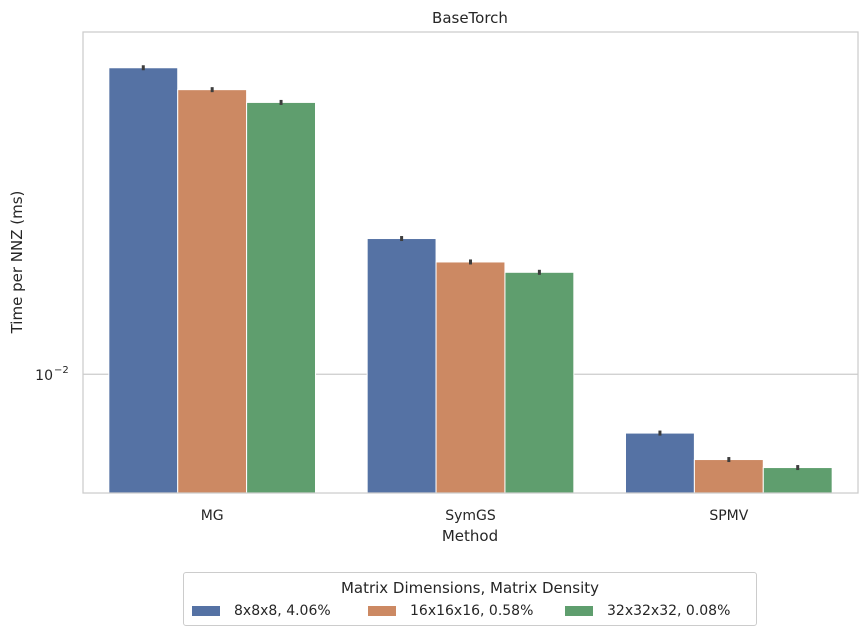  Describe the element at coordinates (669, 611) in the screenshot. I see `legend-label-3: 32x32x32, 0.08%` at that location.